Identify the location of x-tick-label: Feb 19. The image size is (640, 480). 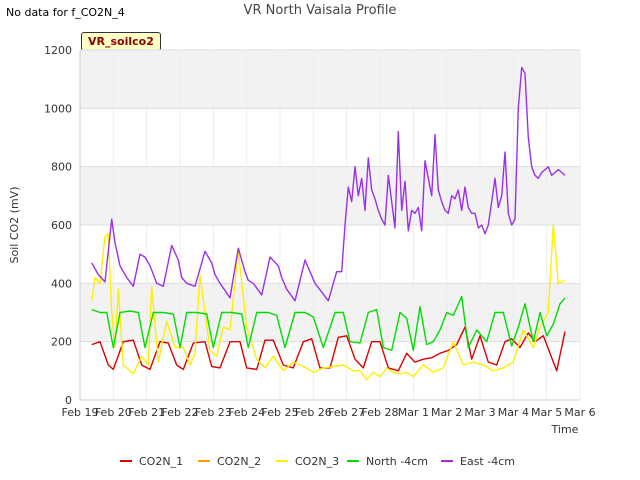
(80, 412).